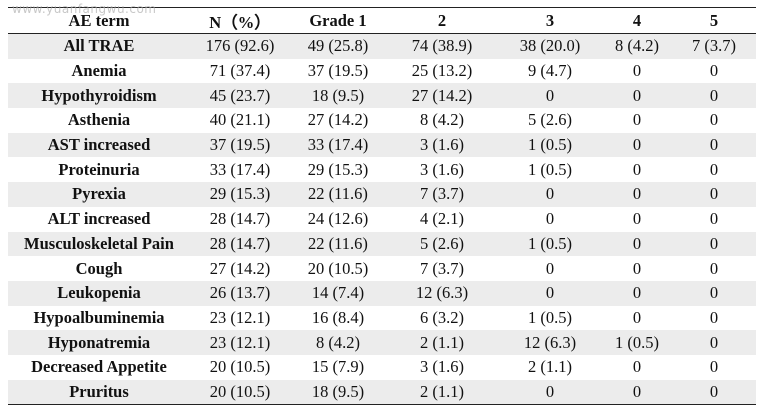 The image size is (764, 411). What do you see at coordinates (240, 96) in the screenshot?
I see `n-percent-cell: 45 (23.7)` at bounding box center [240, 96].